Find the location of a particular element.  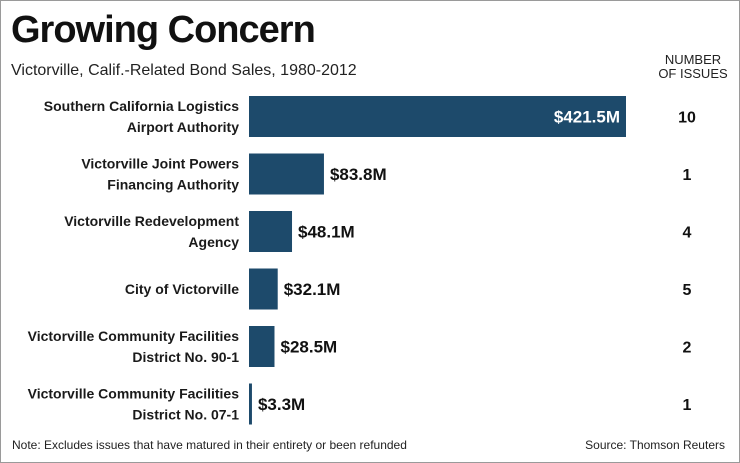

issue-count: 2 is located at coordinates (687, 348).